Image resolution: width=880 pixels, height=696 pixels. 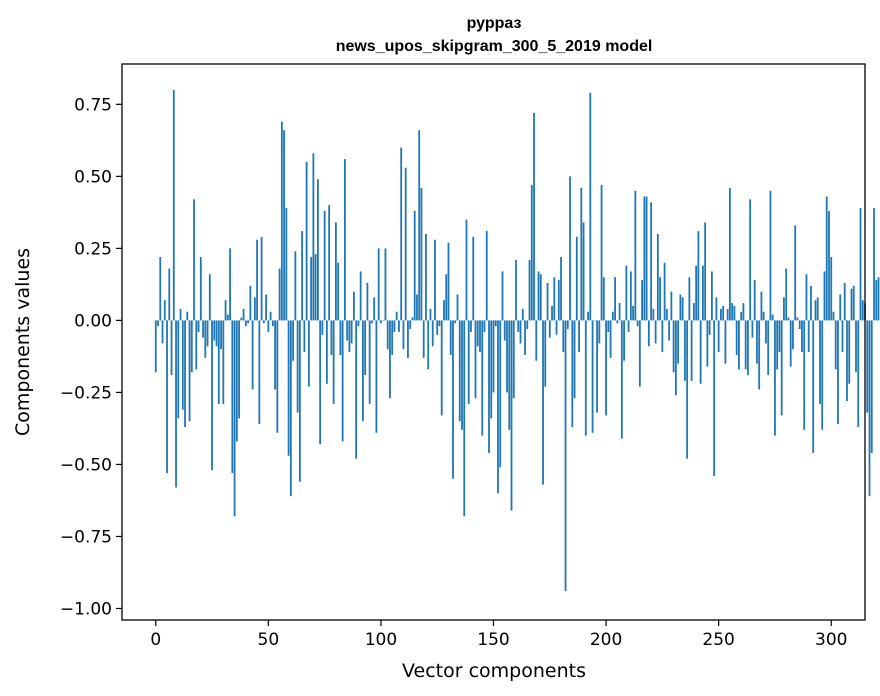 I want to click on x-tick-label: 0, so click(x=155, y=640).